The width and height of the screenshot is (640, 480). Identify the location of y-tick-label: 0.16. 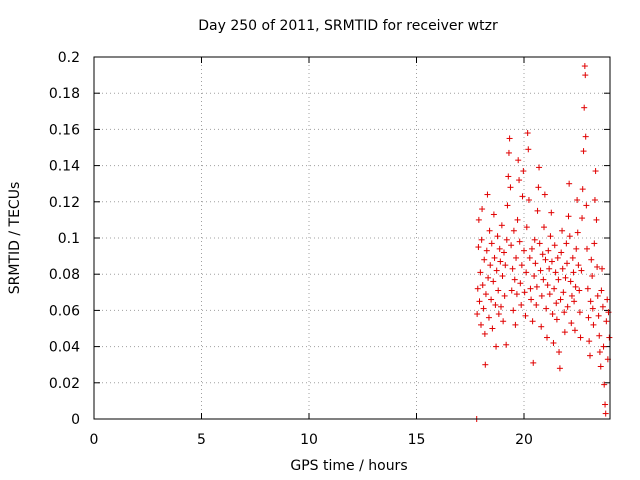
(64, 130).